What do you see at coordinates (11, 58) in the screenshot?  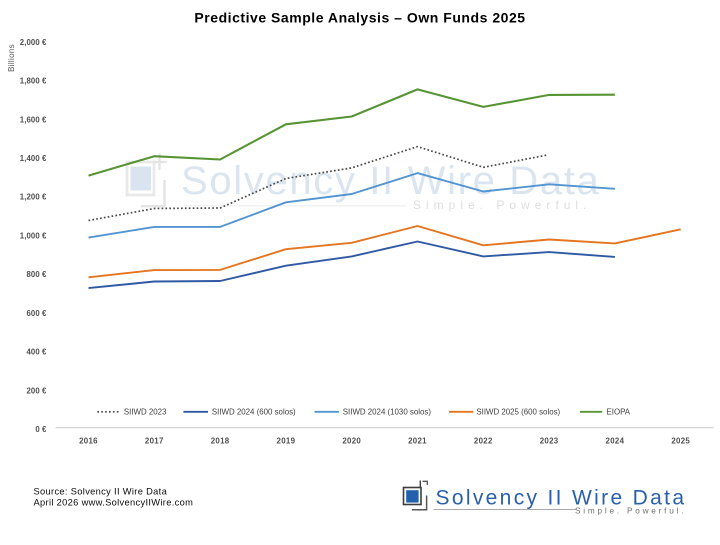 I see `svg-text: Billions` at bounding box center [11, 58].